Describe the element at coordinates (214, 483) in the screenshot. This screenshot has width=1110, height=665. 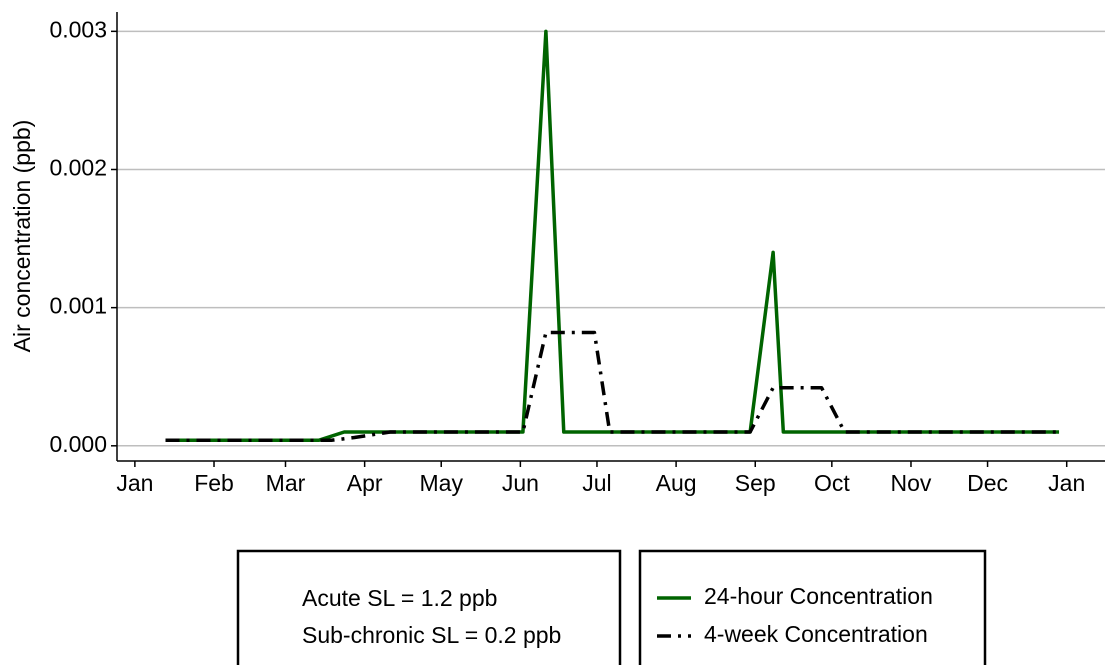
I see `x-tick-label: Feb` at that location.